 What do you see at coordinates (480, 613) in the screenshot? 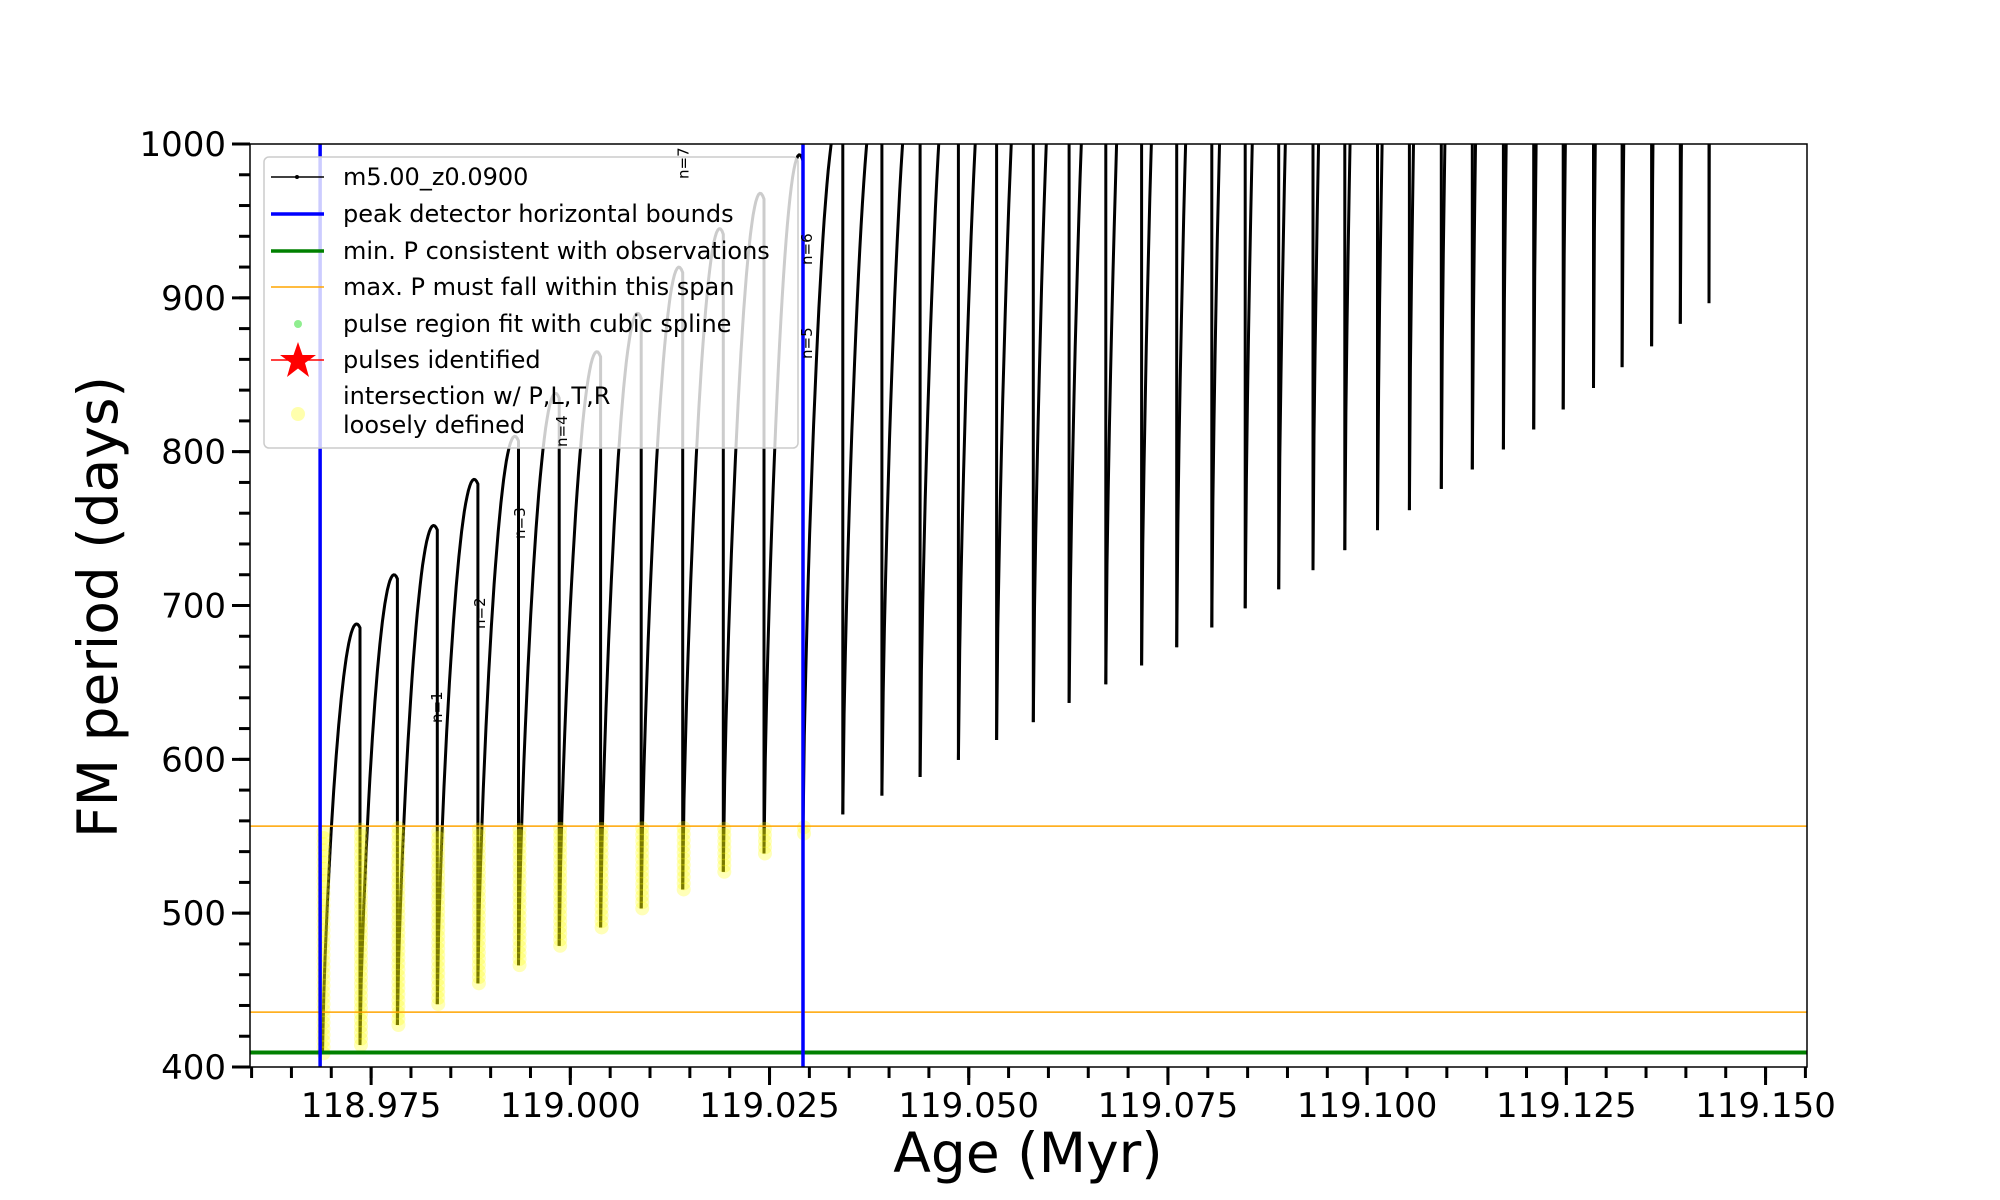
I see `pulse-number-label: n=2` at bounding box center [480, 613].